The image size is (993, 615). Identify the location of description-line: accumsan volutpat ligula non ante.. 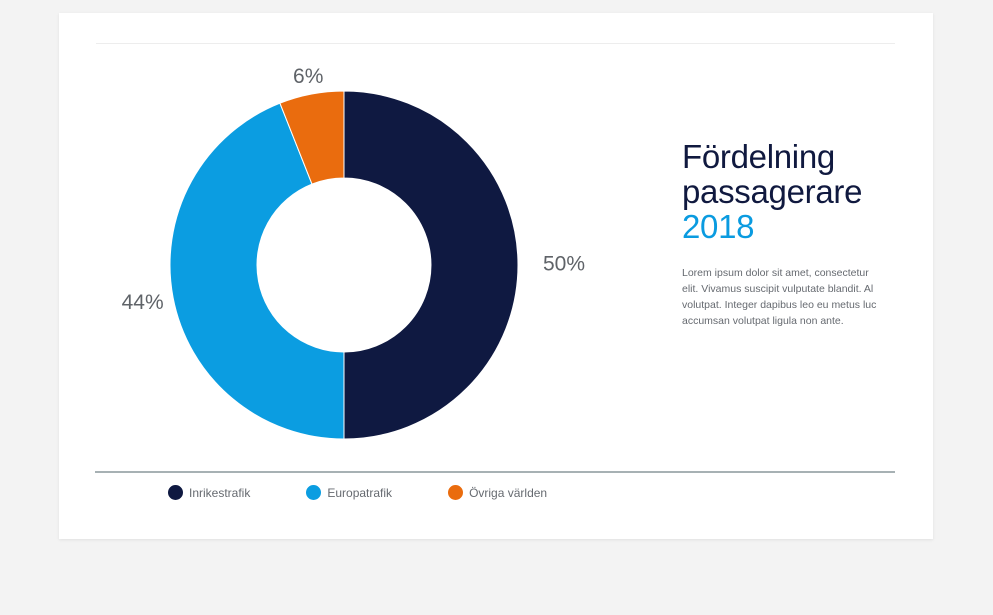
(763, 321).